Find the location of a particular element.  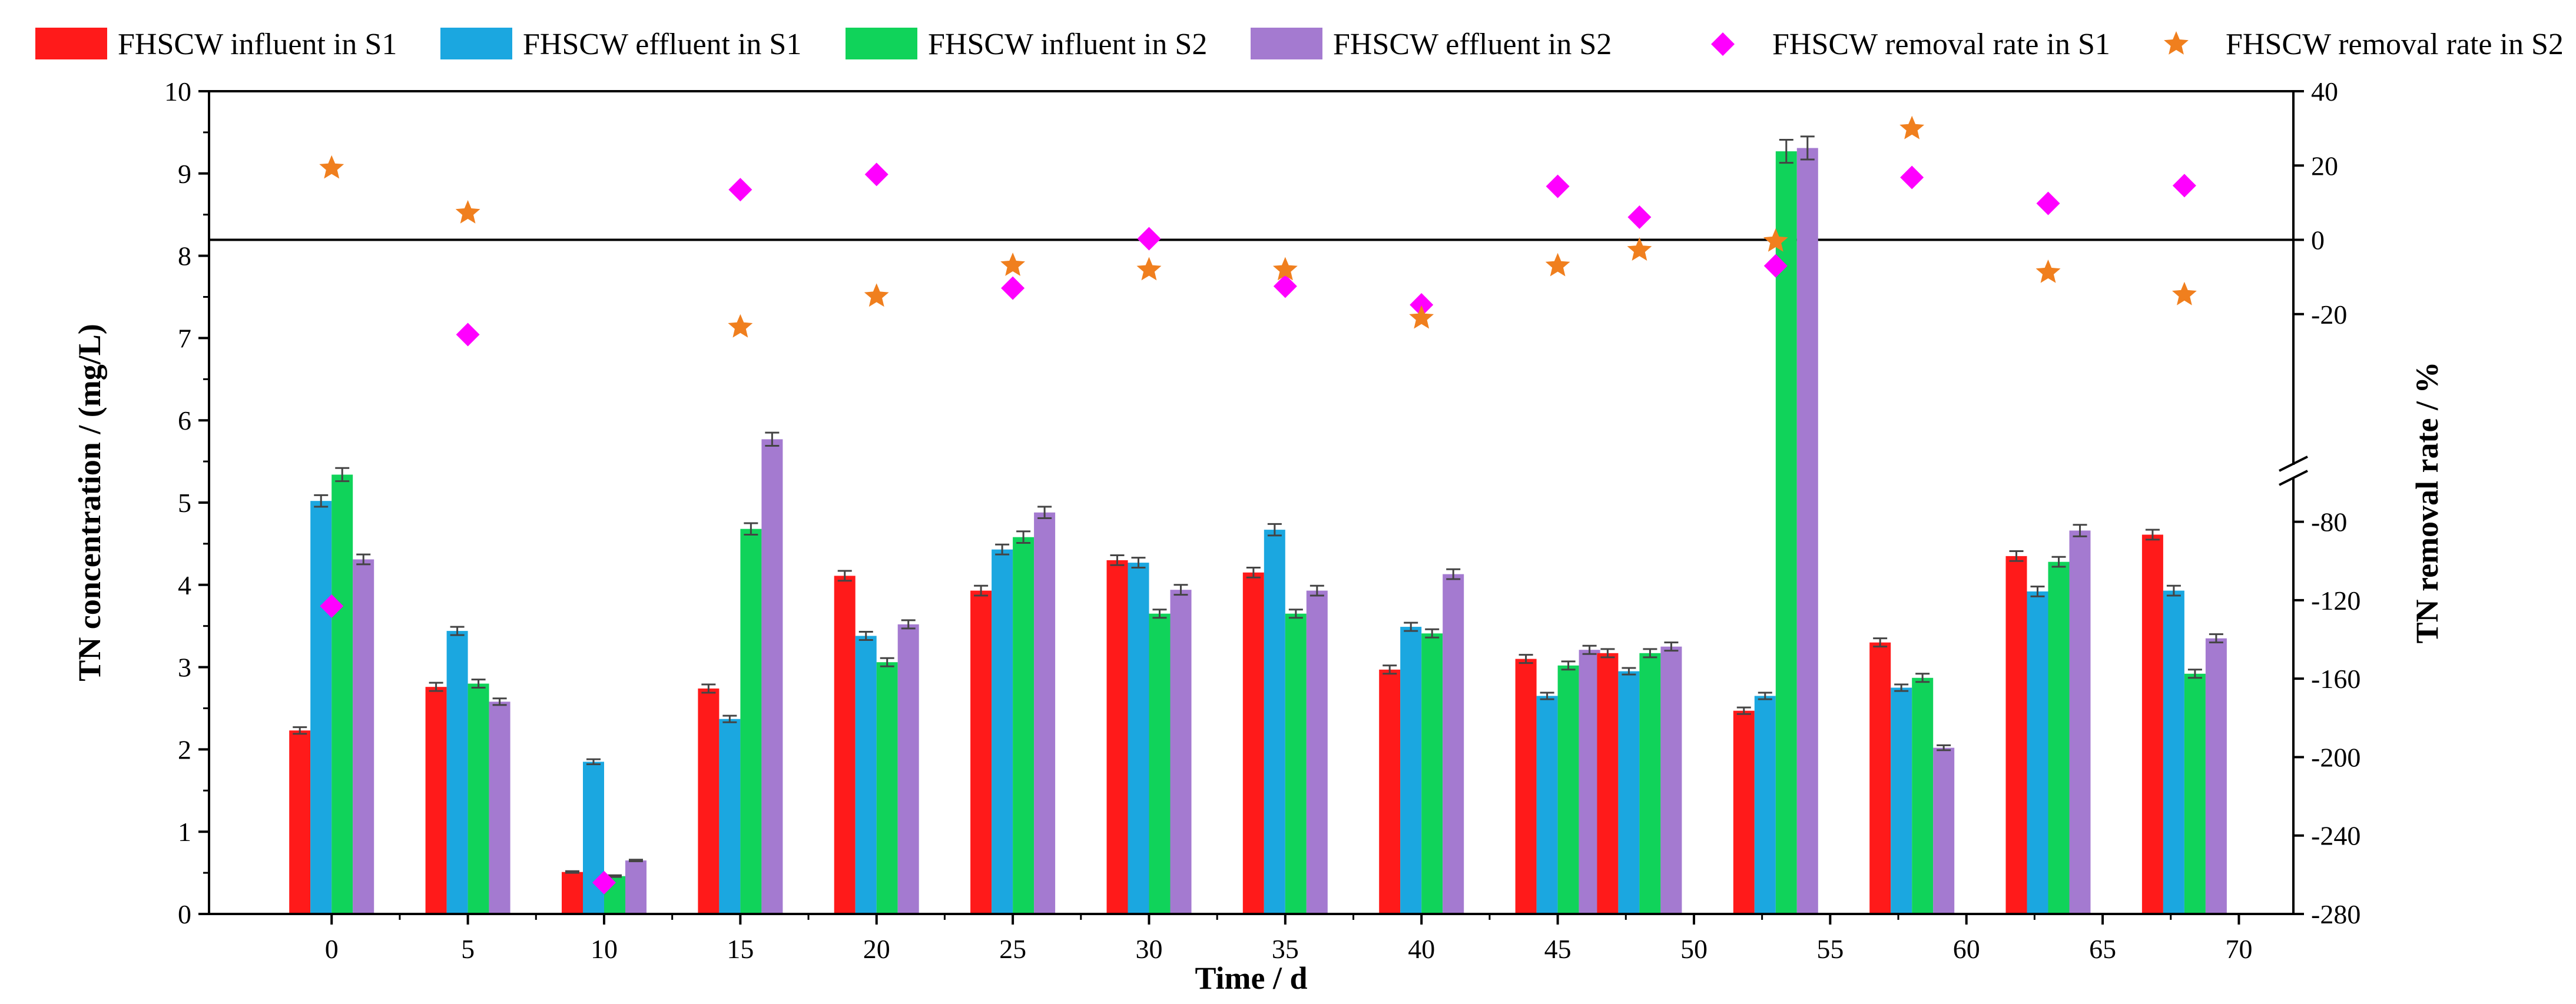

error-bar-s1-t15 is located at coordinates (708, 689).